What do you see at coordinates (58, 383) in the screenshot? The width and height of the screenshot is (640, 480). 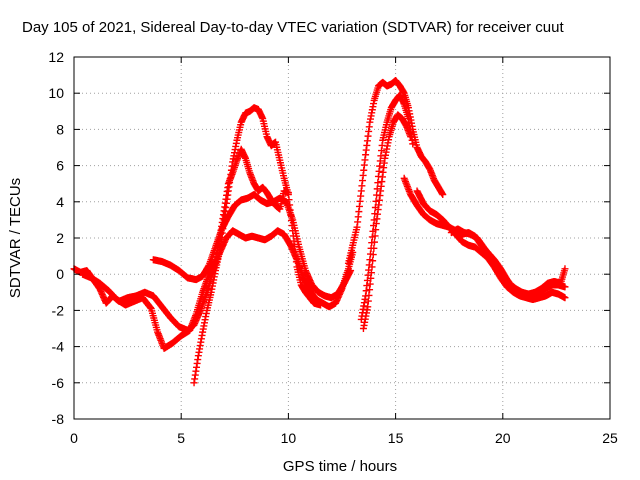 I see `y-tick-label: -6` at bounding box center [58, 383].